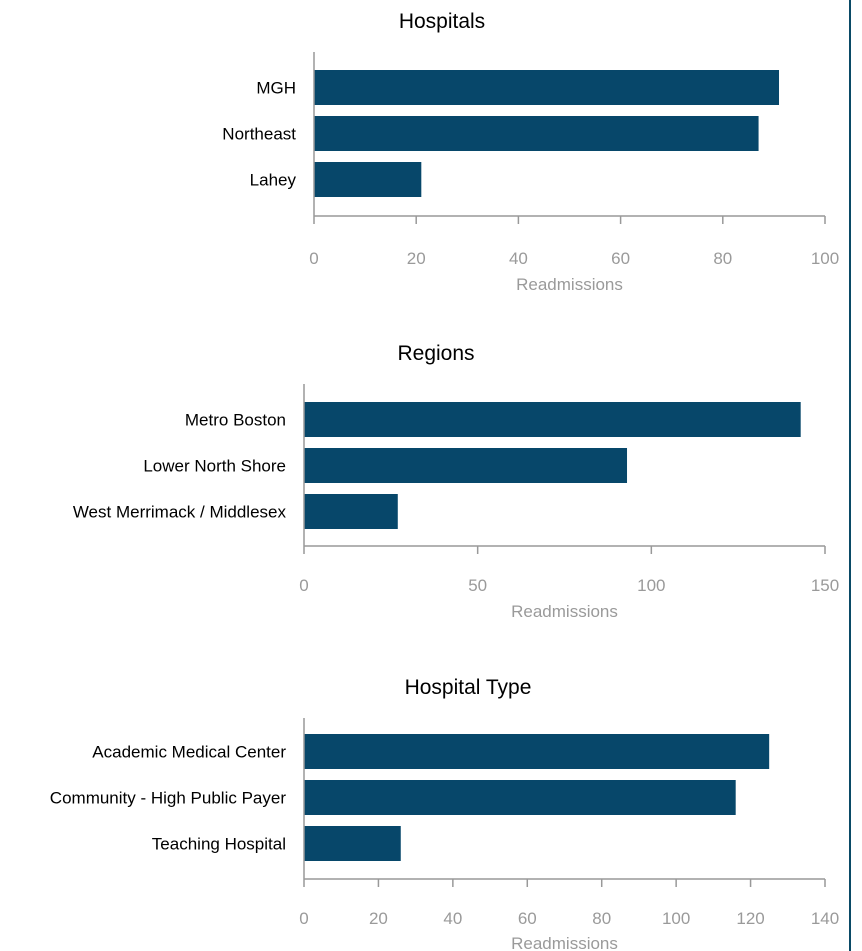 The width and height of the screenshot is (862, 951). What do you see at coordinates (276, 88) in the screenshot?
I see `category-label: MGH` at bounding box center [276, 88].